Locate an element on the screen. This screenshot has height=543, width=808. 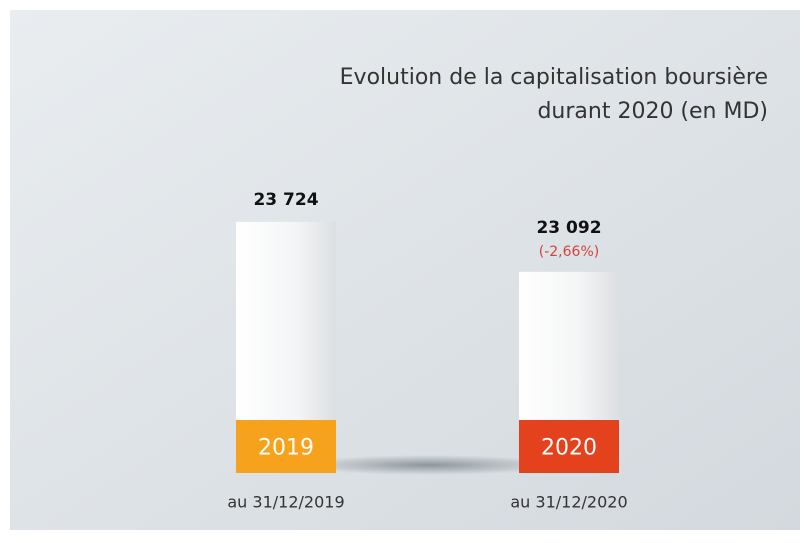
base-label: 2020 is located at coordinates (569, 448).